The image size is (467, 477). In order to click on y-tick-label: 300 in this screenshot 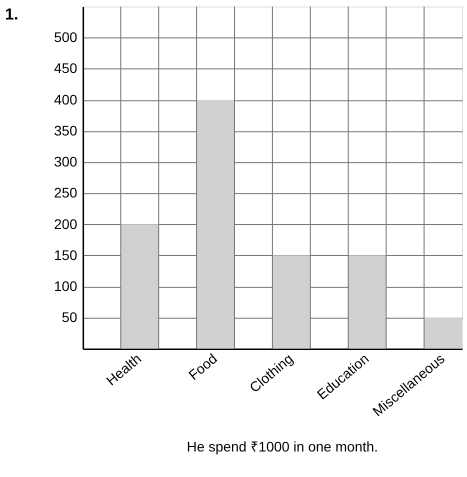, I will do `click(66, 162)`.